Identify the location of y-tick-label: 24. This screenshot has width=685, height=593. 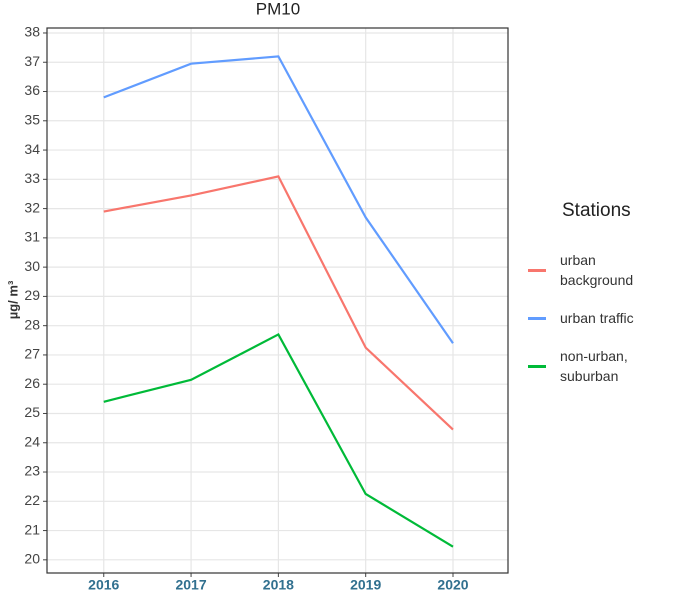
(32, 441).